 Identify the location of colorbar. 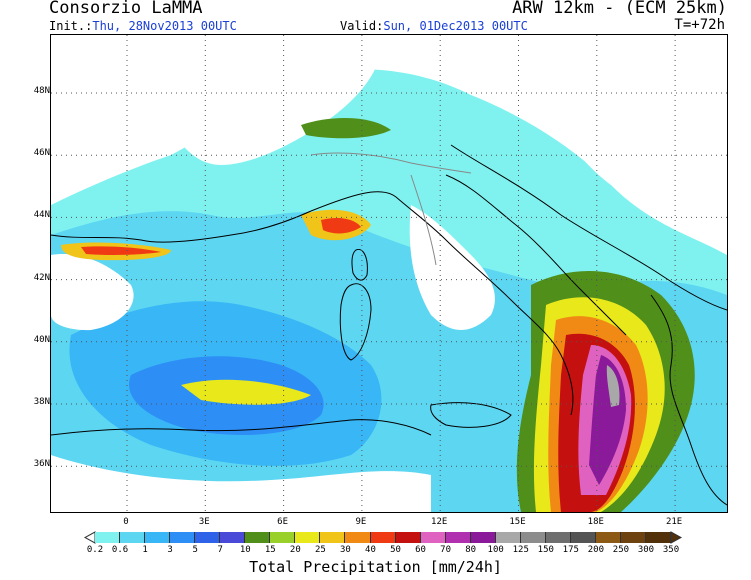
(383, 537).